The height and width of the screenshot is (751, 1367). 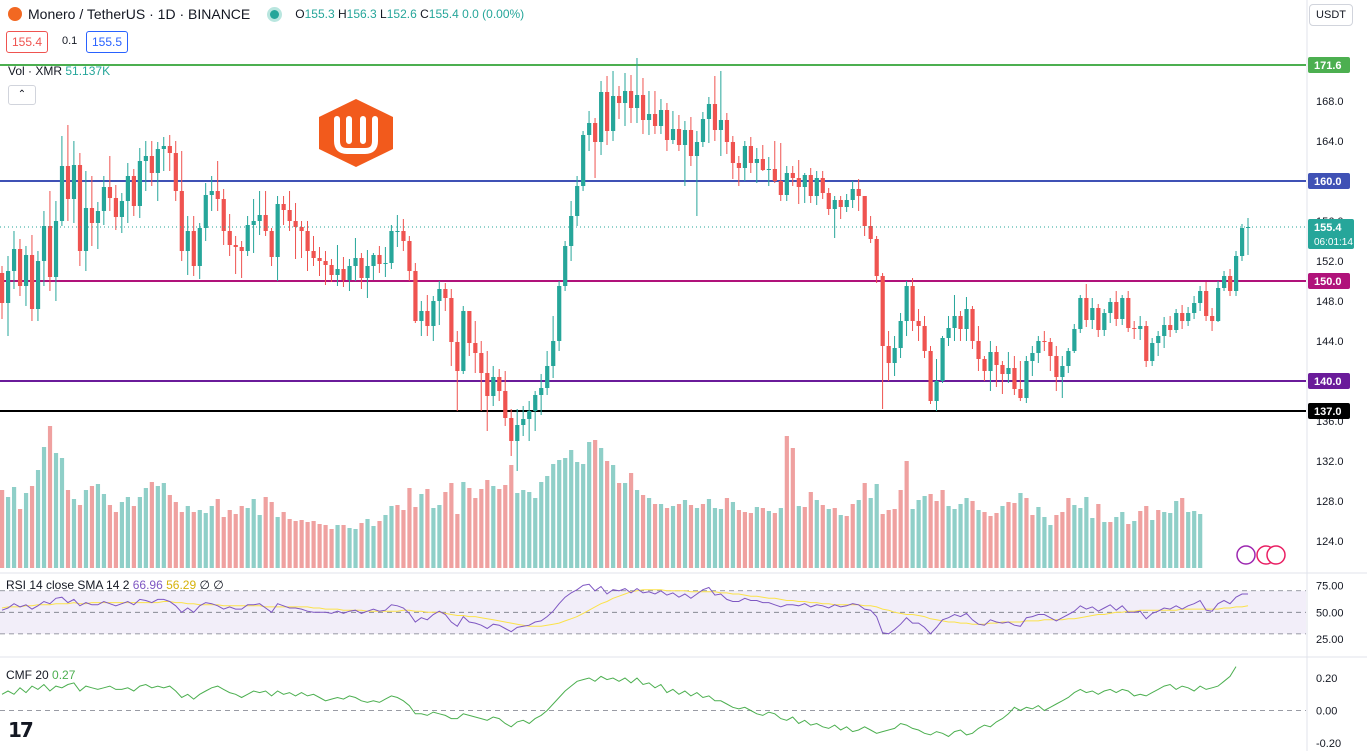 What do you see at coordinates (1331, 15) in the screenshot?
I see `currency-selector: USDT` at bounding box center [1331, 15].